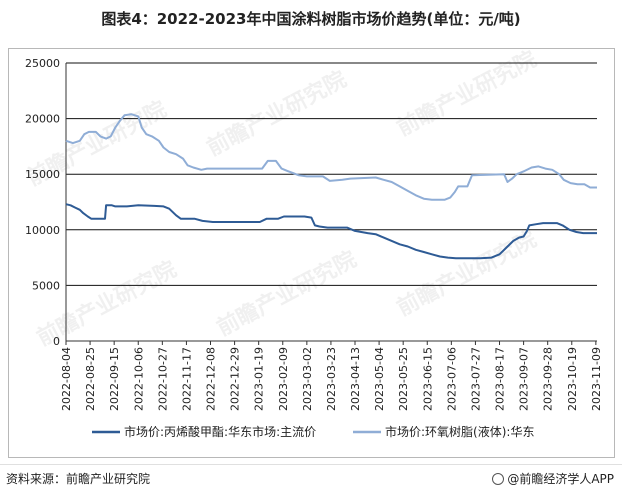 This screenshot has width=622, height=498. Describe the element at coordinates (524, 379) in the screenshot. I see `x-tick-label: 2023-09-07` at that location.